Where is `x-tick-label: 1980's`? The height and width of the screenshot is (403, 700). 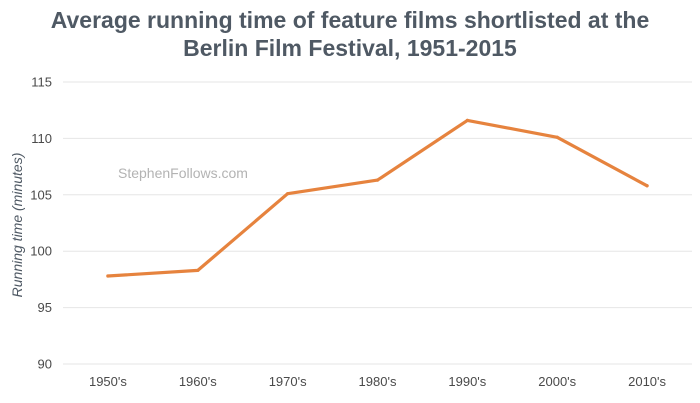 x-tick-label: 1980's is located at coordinates (378, 381).